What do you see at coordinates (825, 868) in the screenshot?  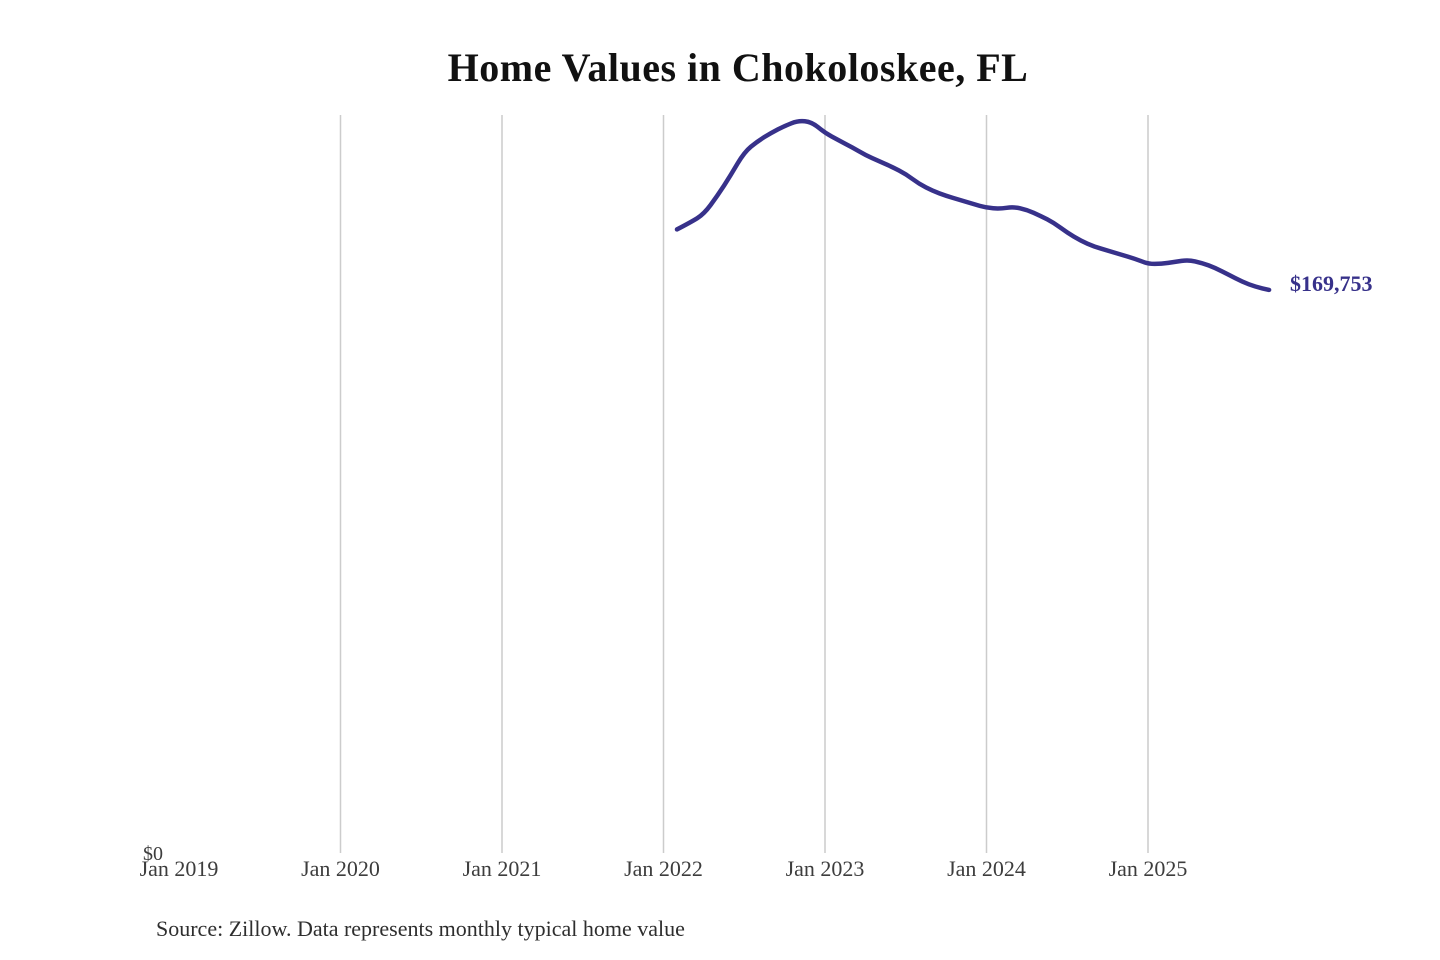 I see `x-axis-label-2023: Jan 2023` at bounding box center [825, 868].